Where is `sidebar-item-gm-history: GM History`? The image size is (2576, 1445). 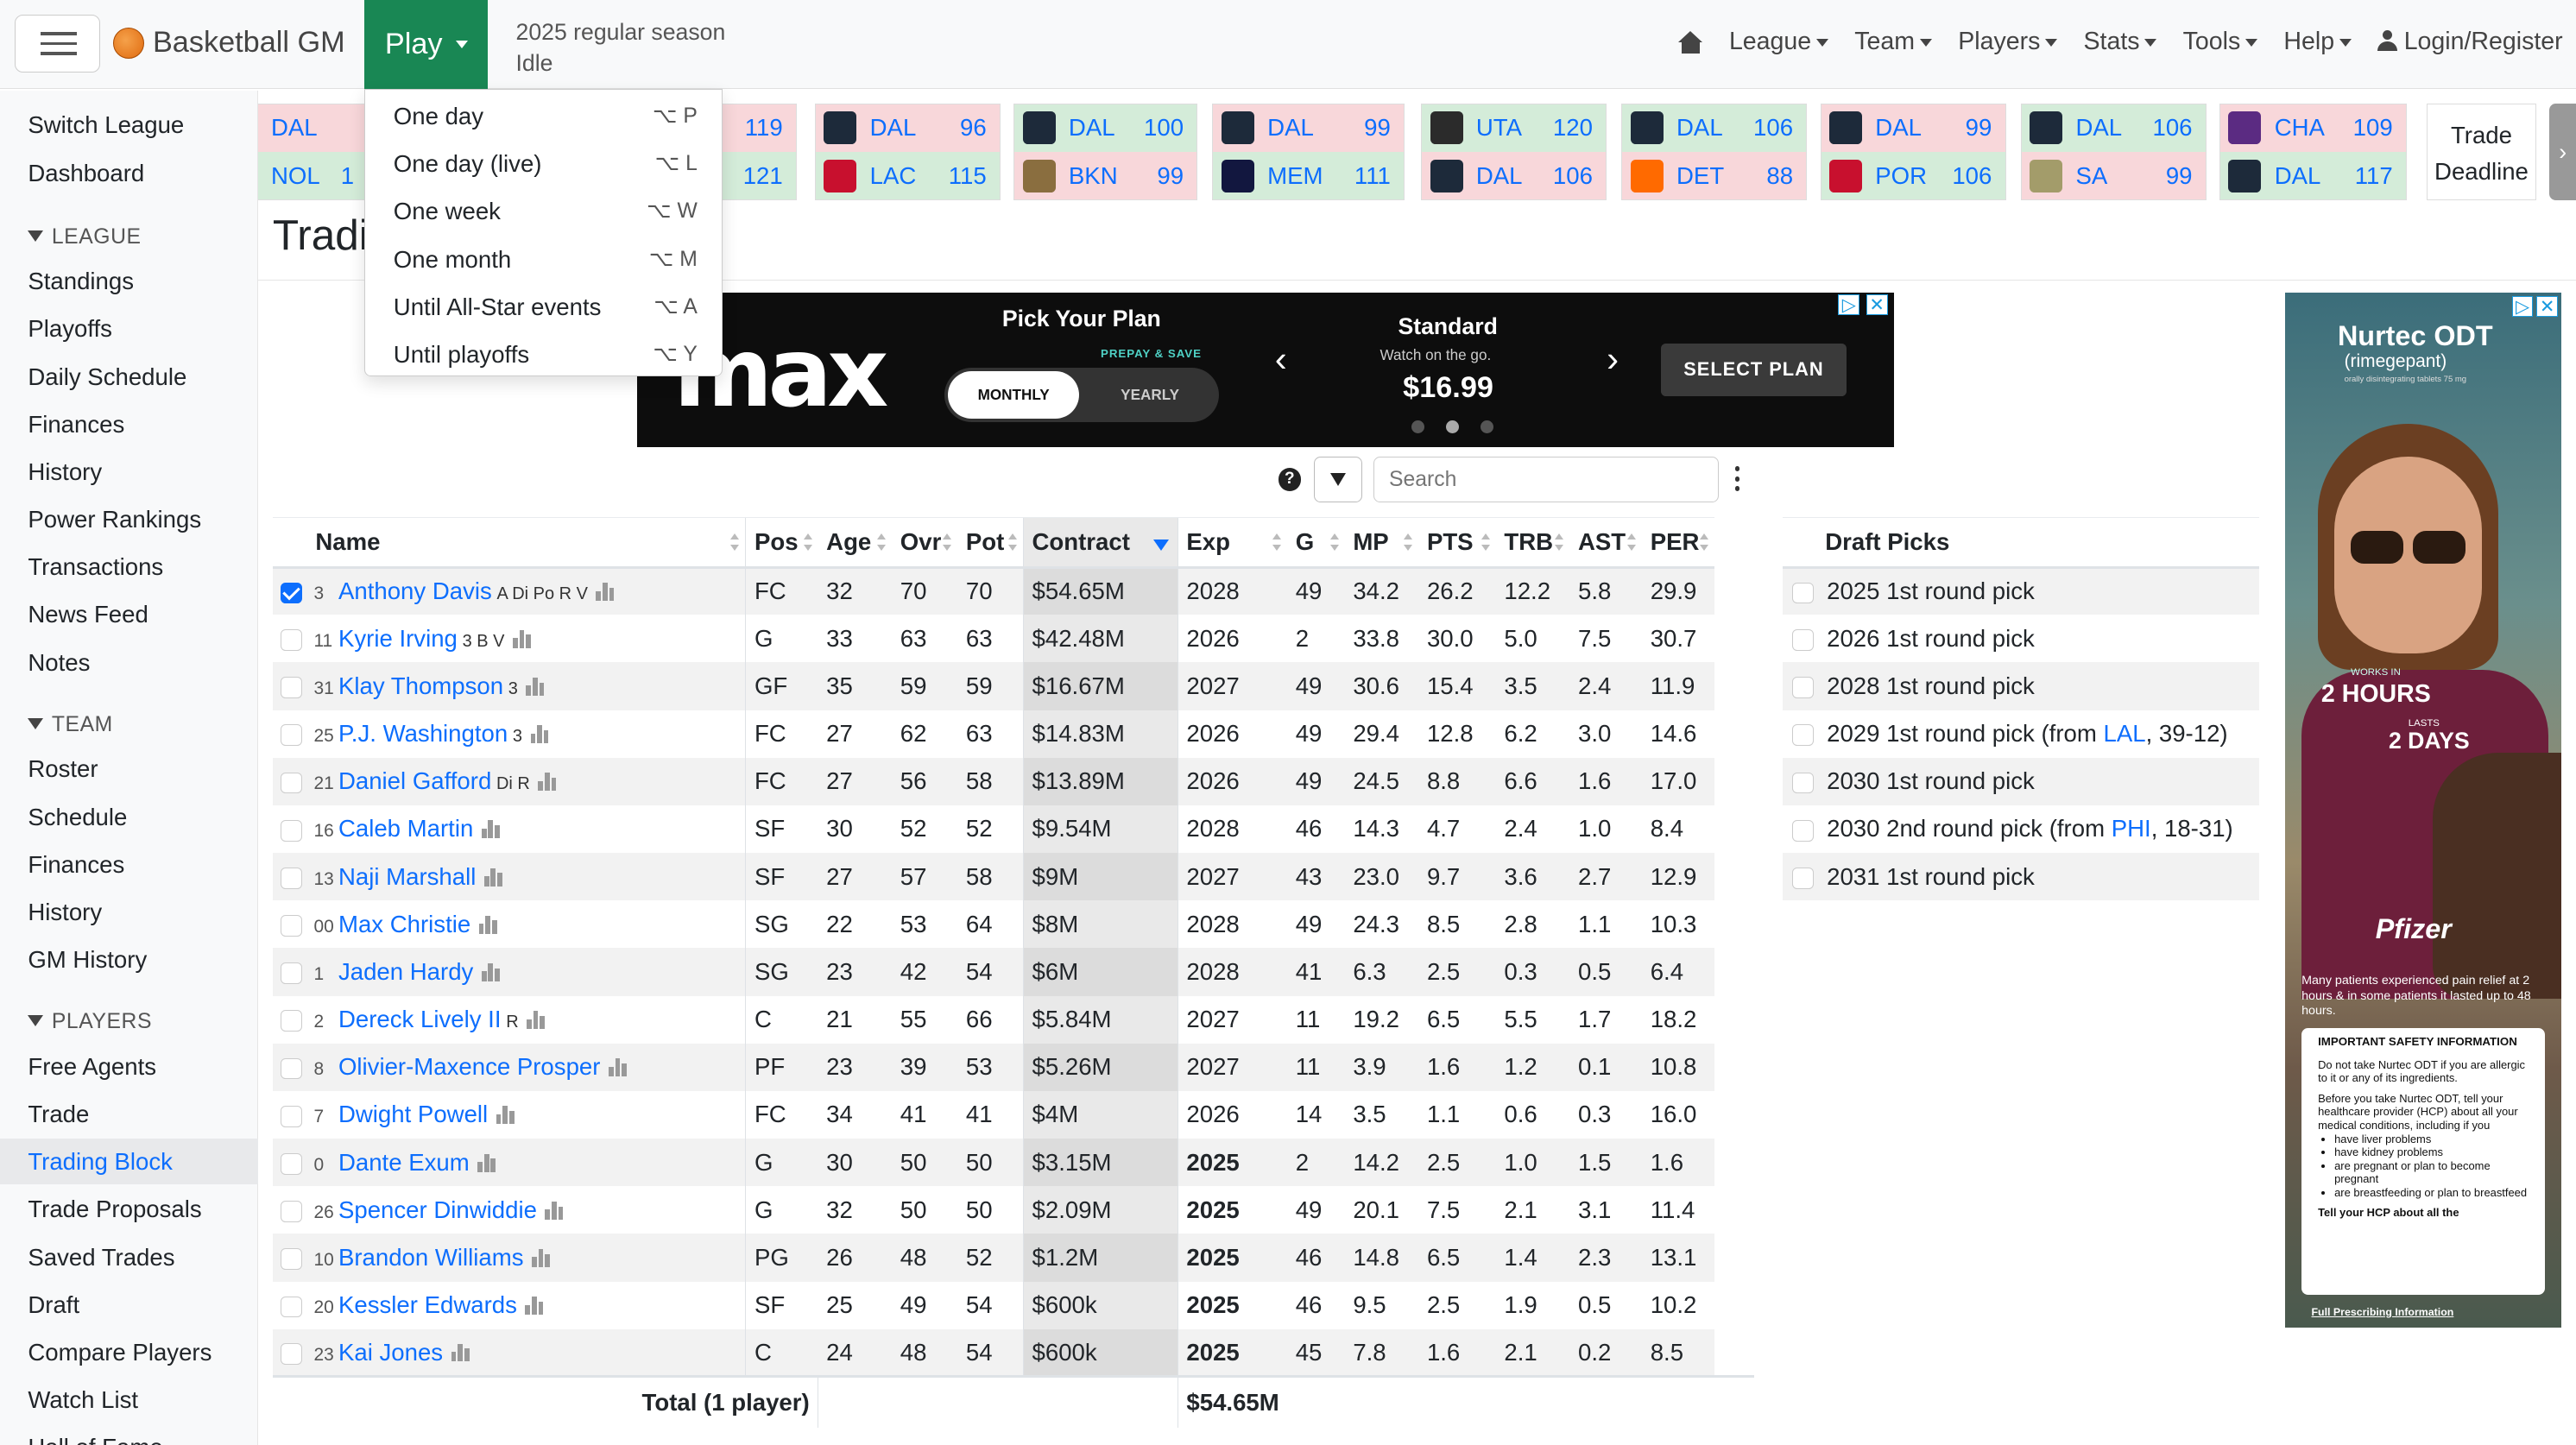
sidebar-item-gm-history: GM History is located at coordinates (88, 960).